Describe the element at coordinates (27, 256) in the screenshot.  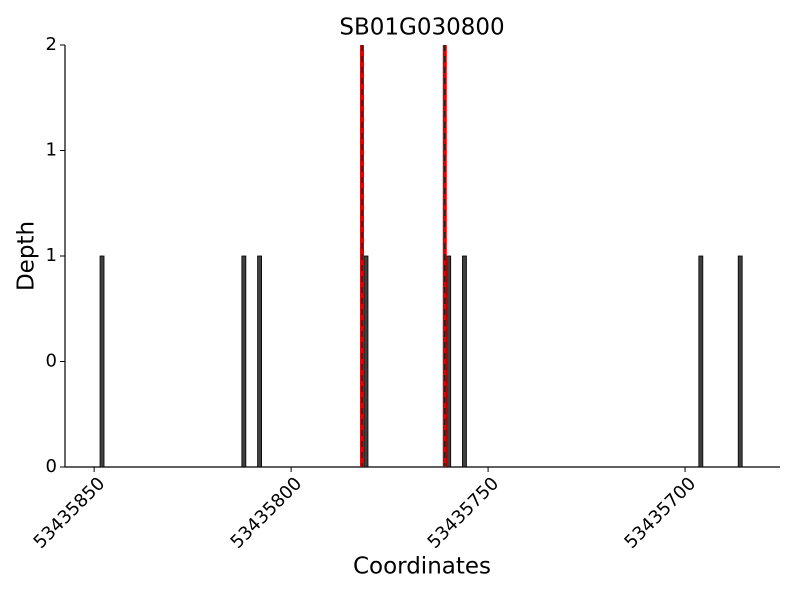
I see `y-axis-label: Depth` at that location.